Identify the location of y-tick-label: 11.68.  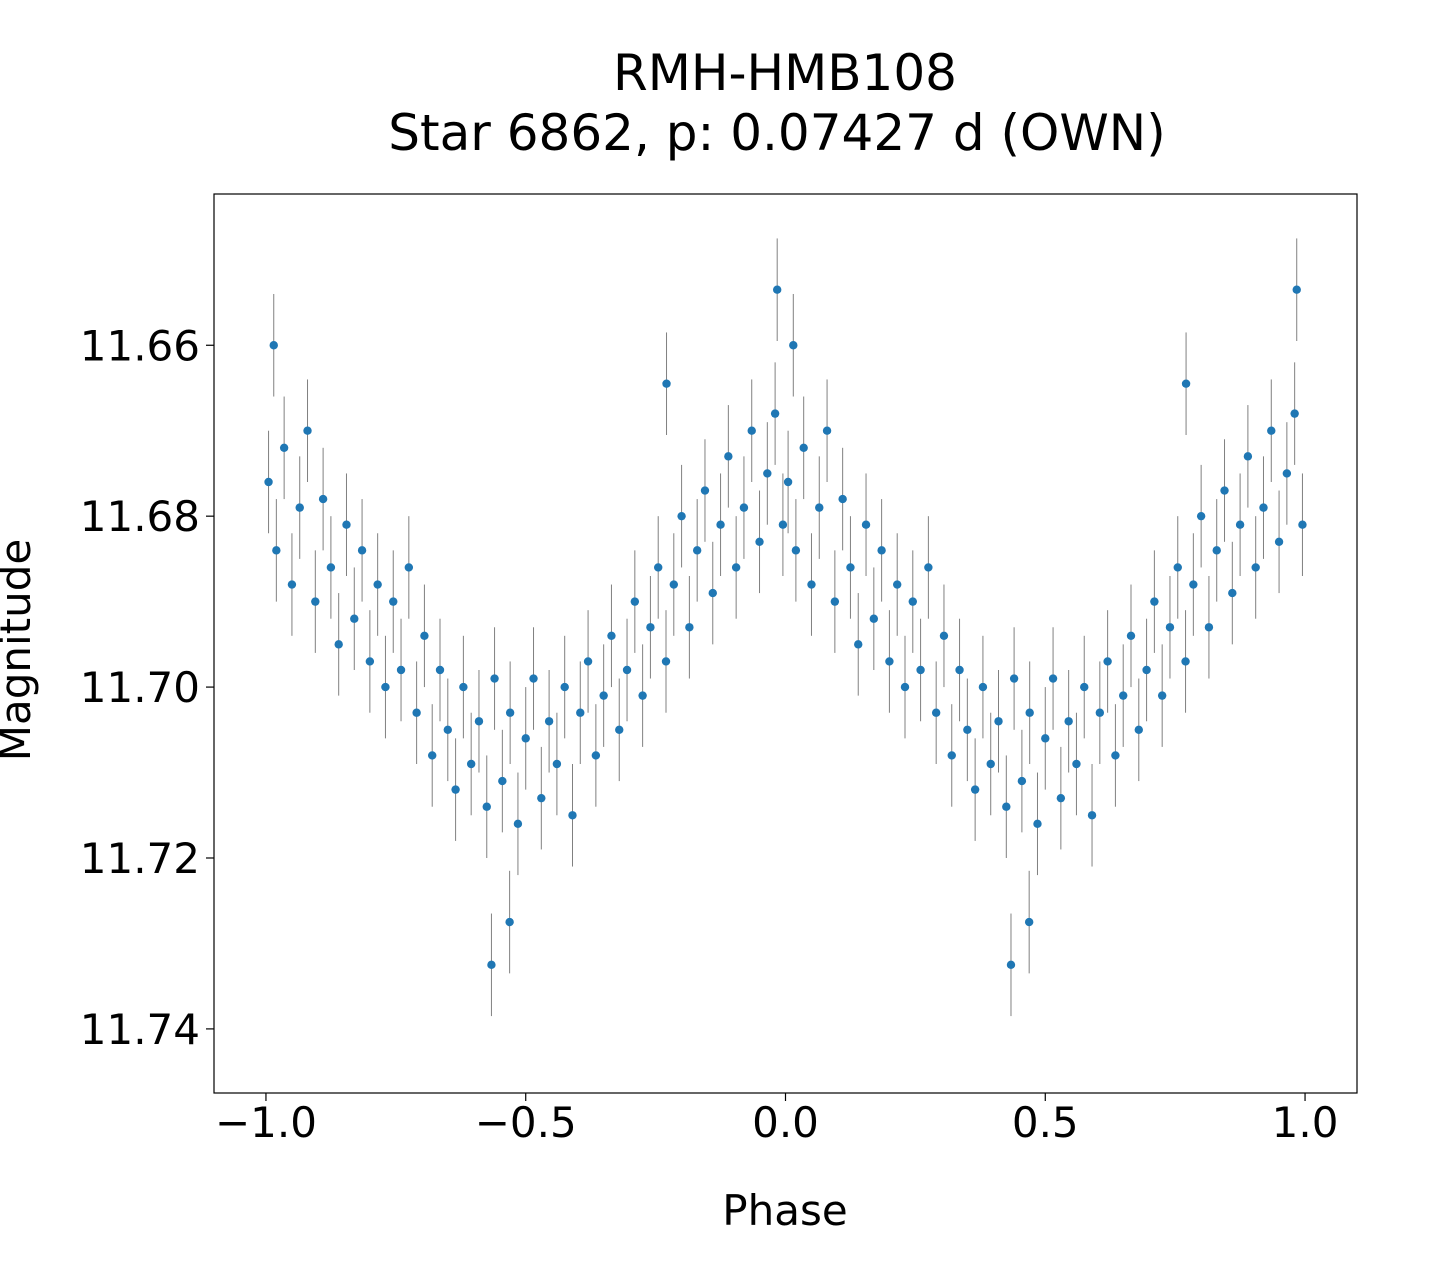
(140, 516).